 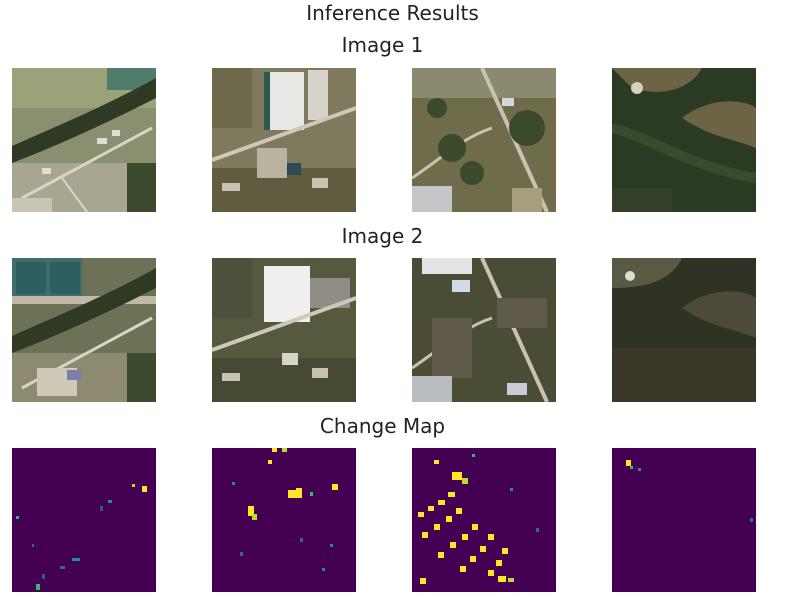 What do you see at coordinates (382, 236) in the screenshot?
I see `row-title-image-2: Image 2` at bounding box center [382, 236].